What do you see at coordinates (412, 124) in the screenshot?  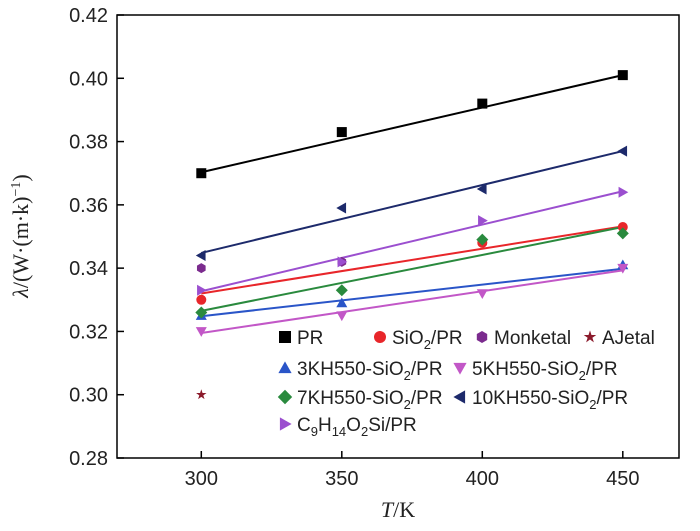 I see `fit-line-pr` at bounding box center [412, 124].